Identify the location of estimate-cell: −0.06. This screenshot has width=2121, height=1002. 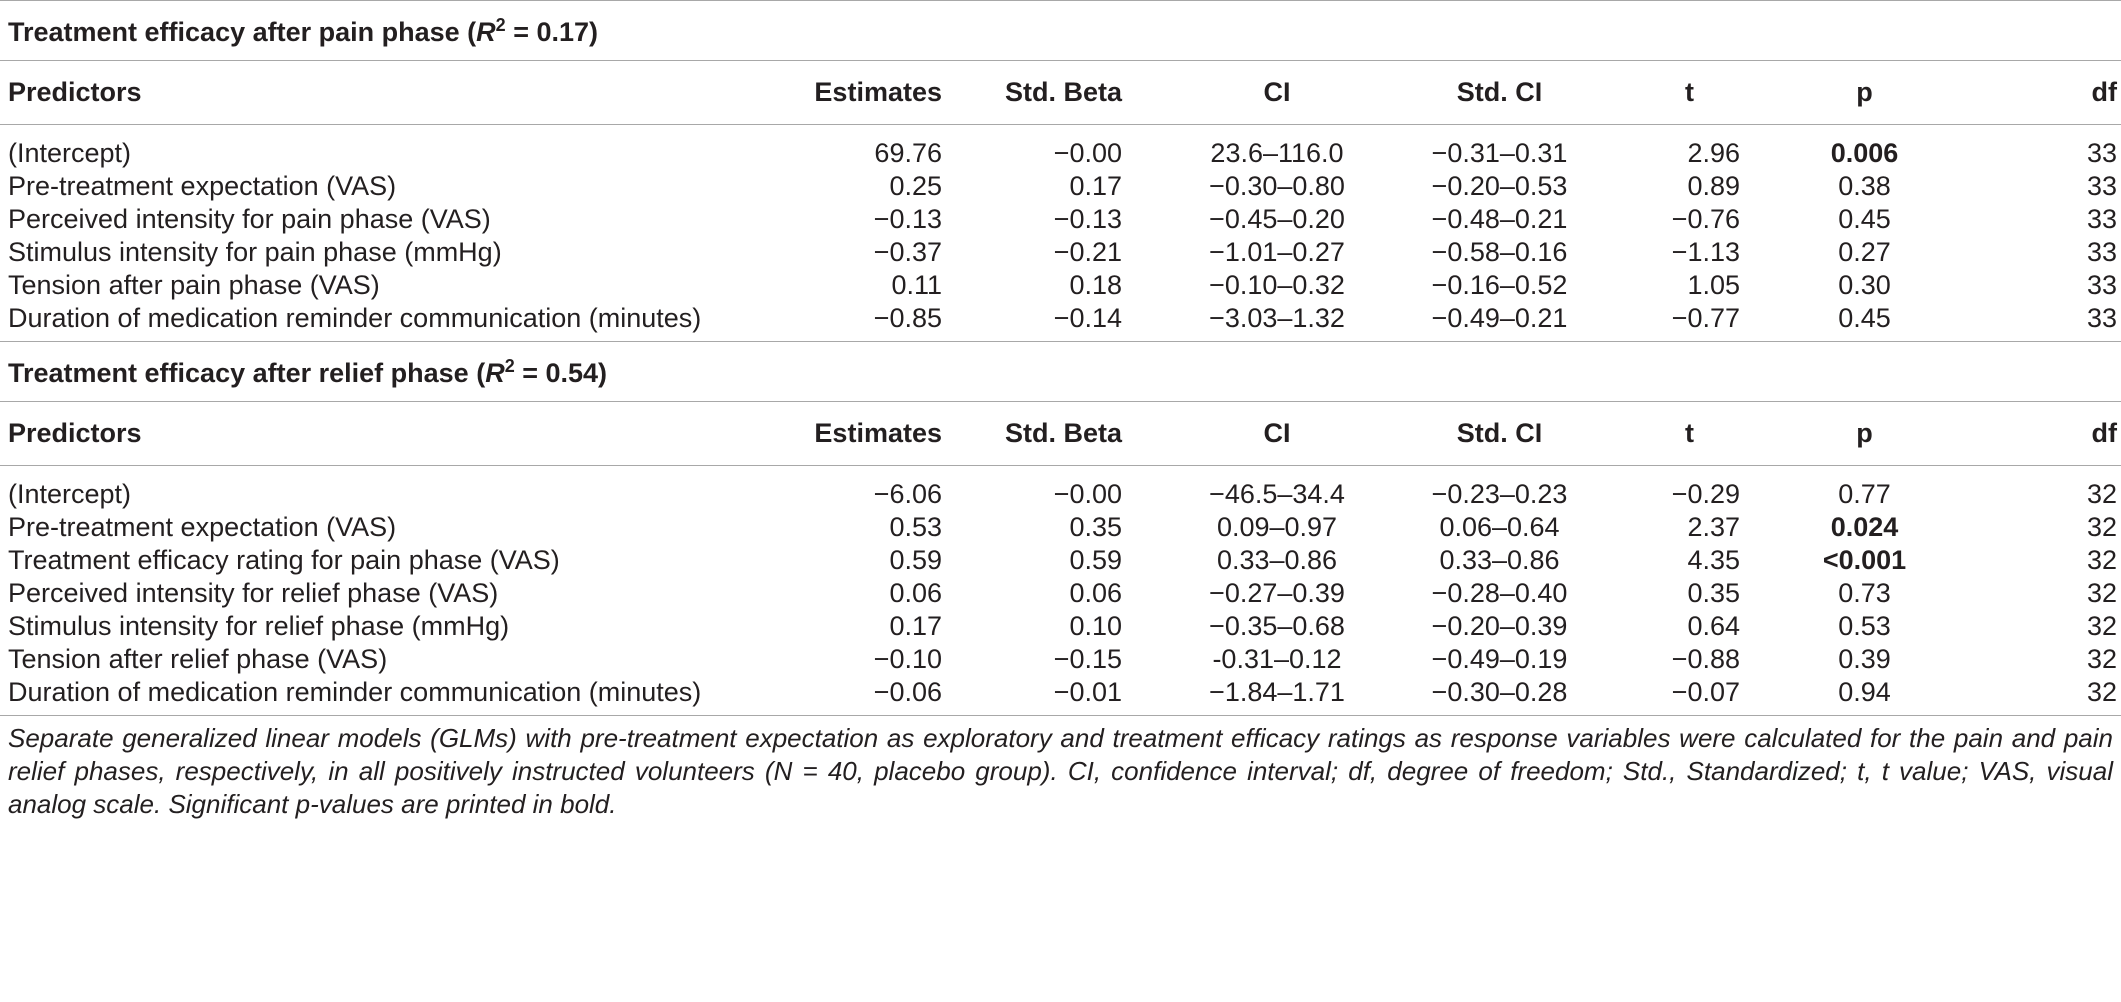
(907, 692).